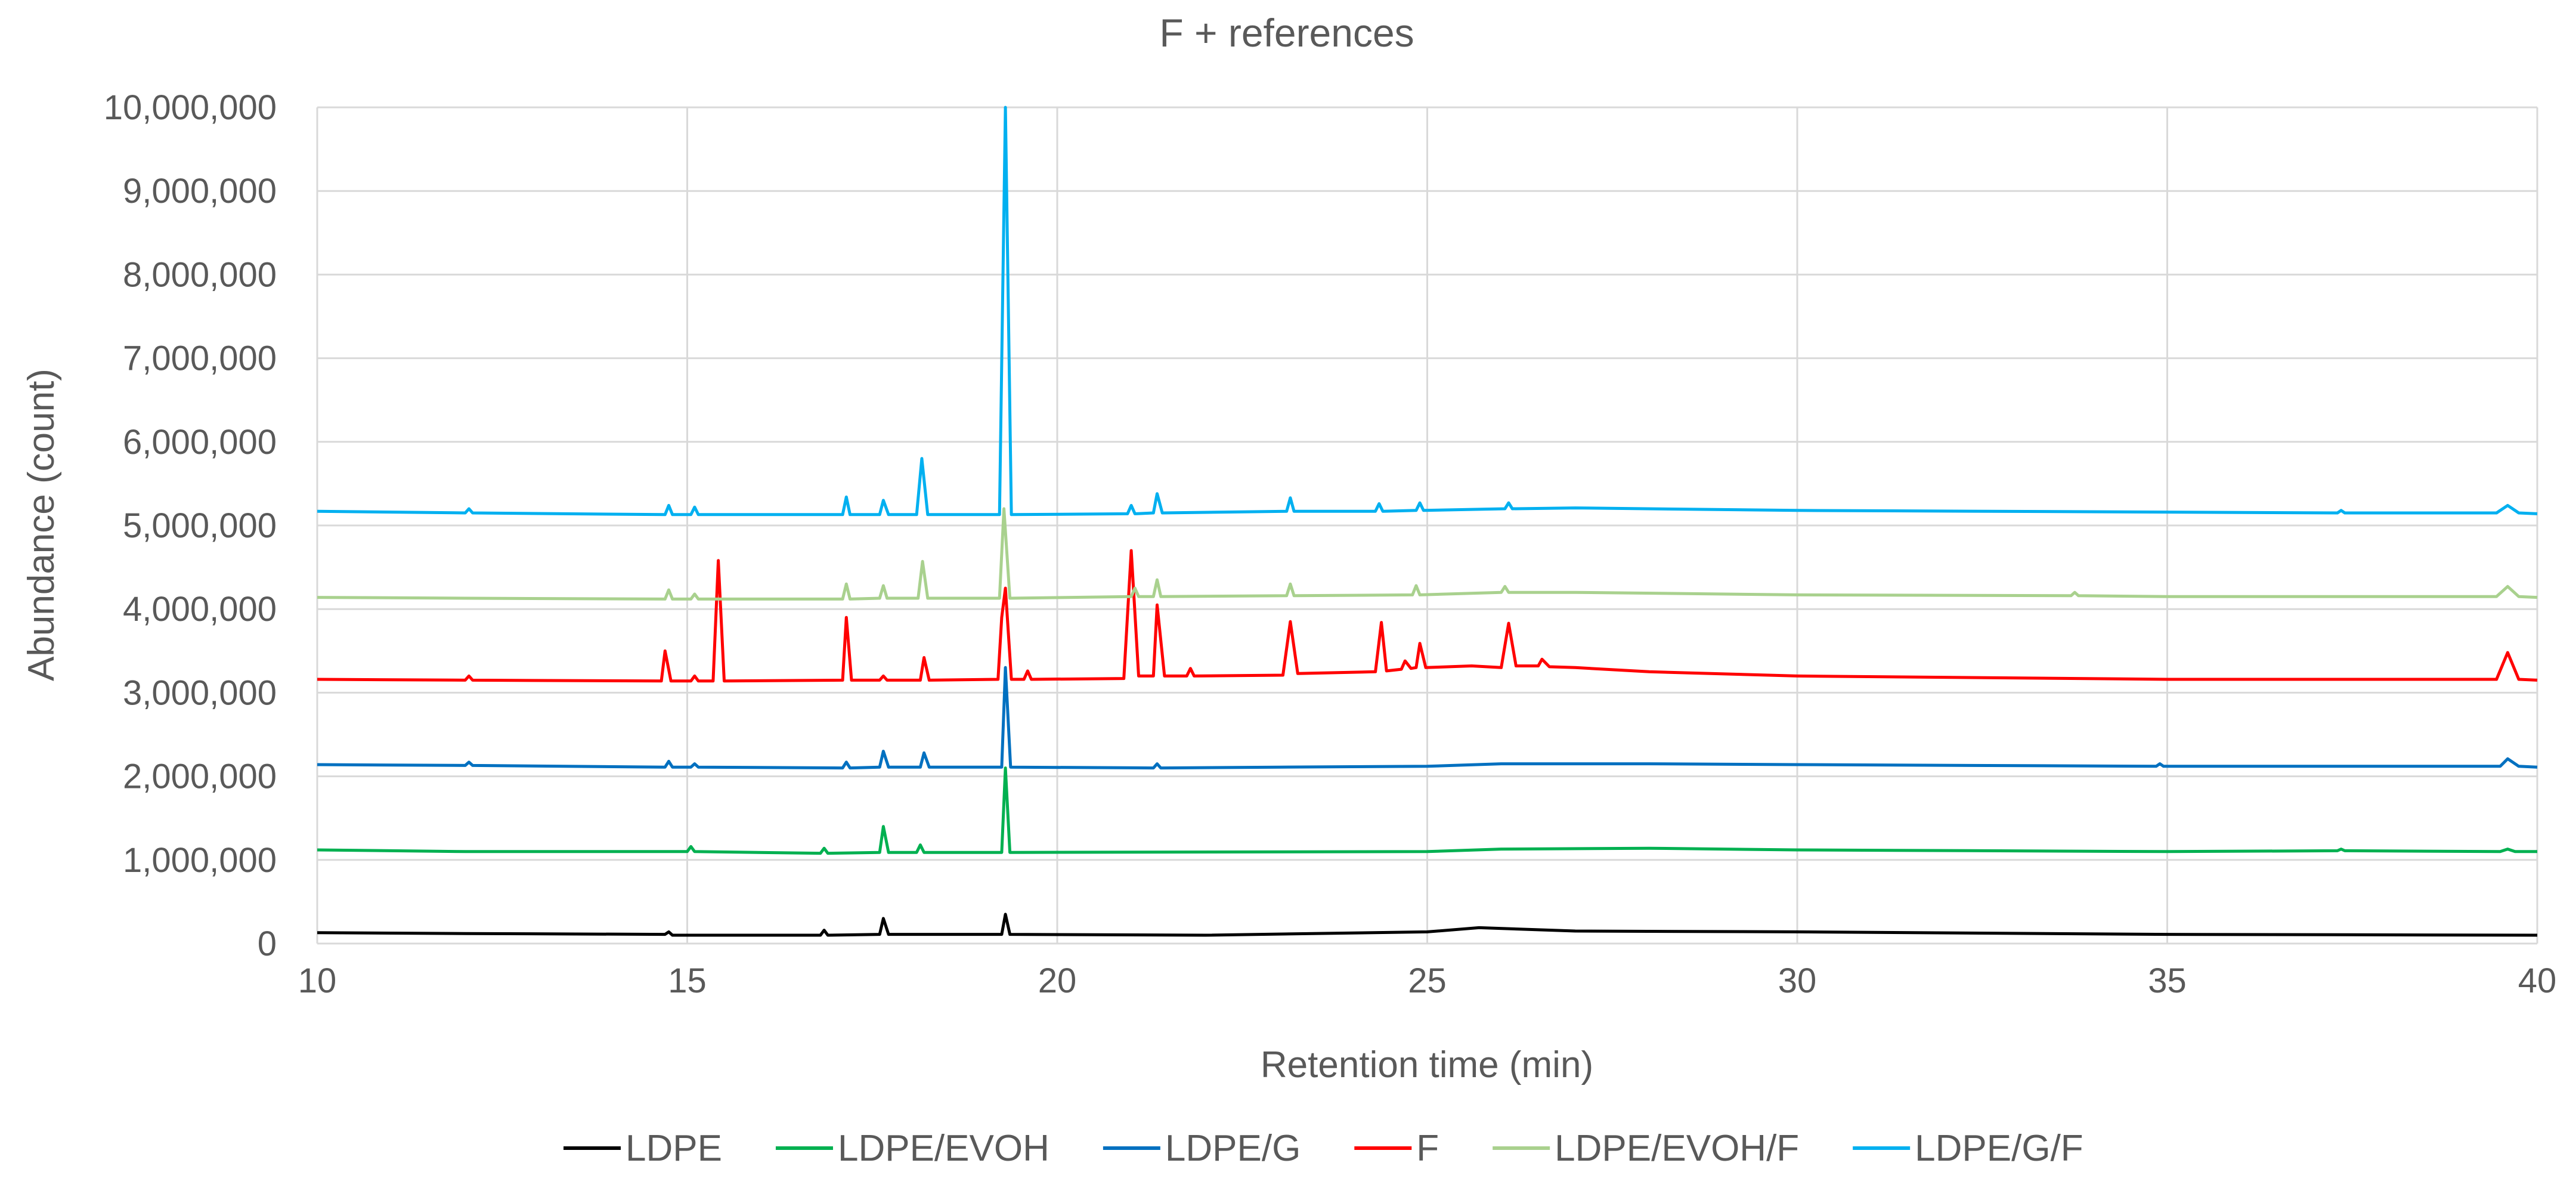 This screenshot has width=2576, height=1203. What do you see at coordinates (1427, 810) in the screenshot?
I see `series-line-ldpe-evoh` at bounding box center [1427, 810].